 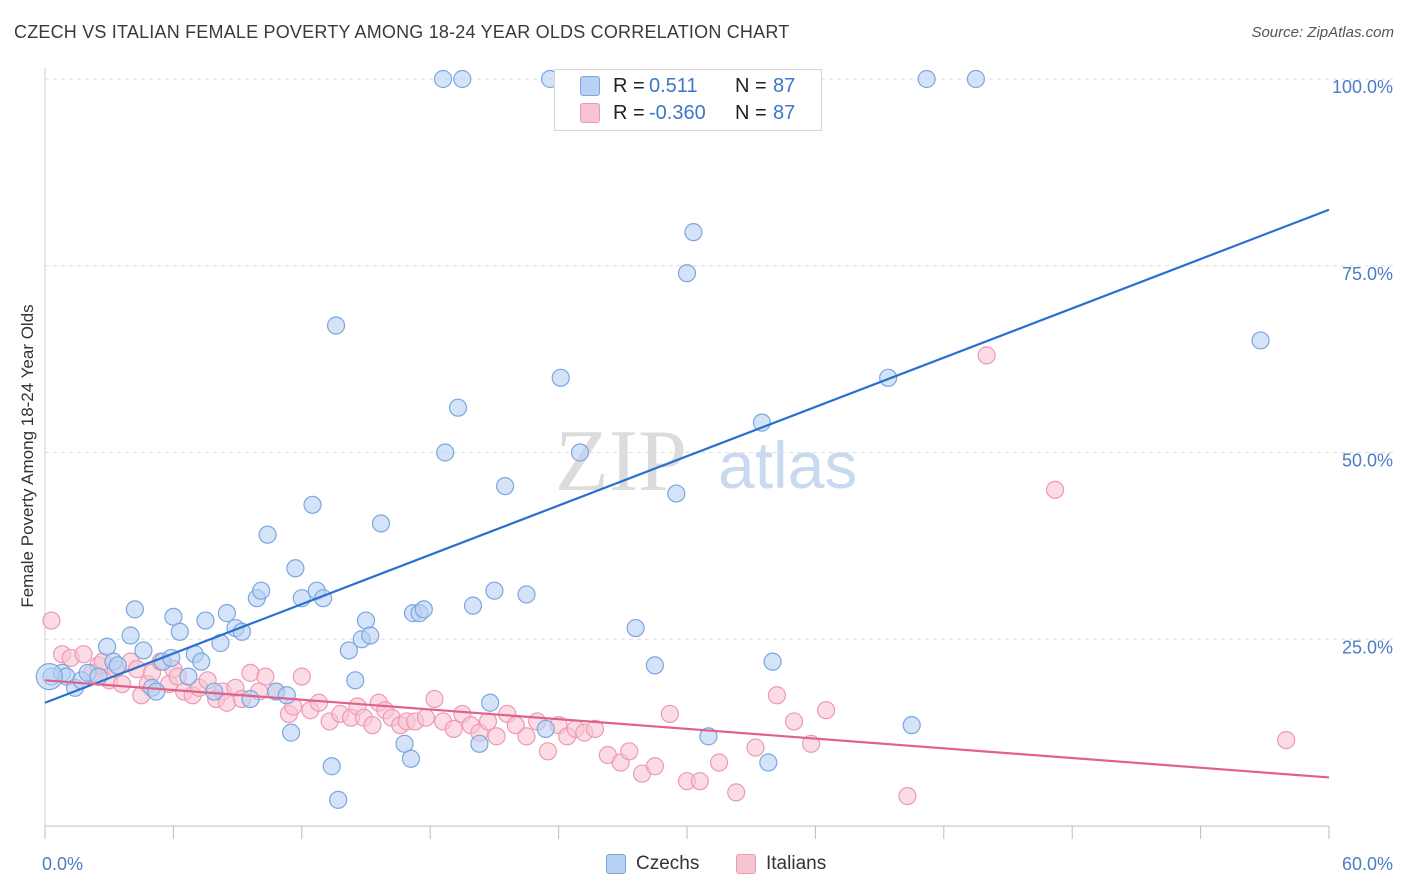 I want to click on watermark: ZIP atlas, so click(x=706, y=461).